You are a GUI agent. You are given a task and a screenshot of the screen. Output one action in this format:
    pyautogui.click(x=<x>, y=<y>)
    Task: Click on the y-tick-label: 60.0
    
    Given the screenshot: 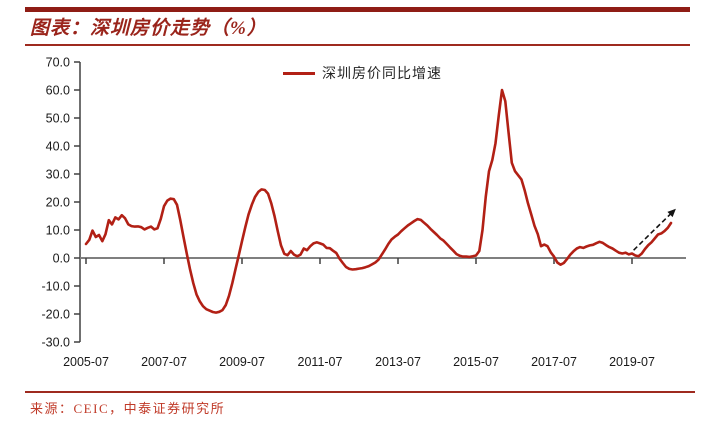 What is the action you would take?
    pyautogui.click(x=58, y=91)
    